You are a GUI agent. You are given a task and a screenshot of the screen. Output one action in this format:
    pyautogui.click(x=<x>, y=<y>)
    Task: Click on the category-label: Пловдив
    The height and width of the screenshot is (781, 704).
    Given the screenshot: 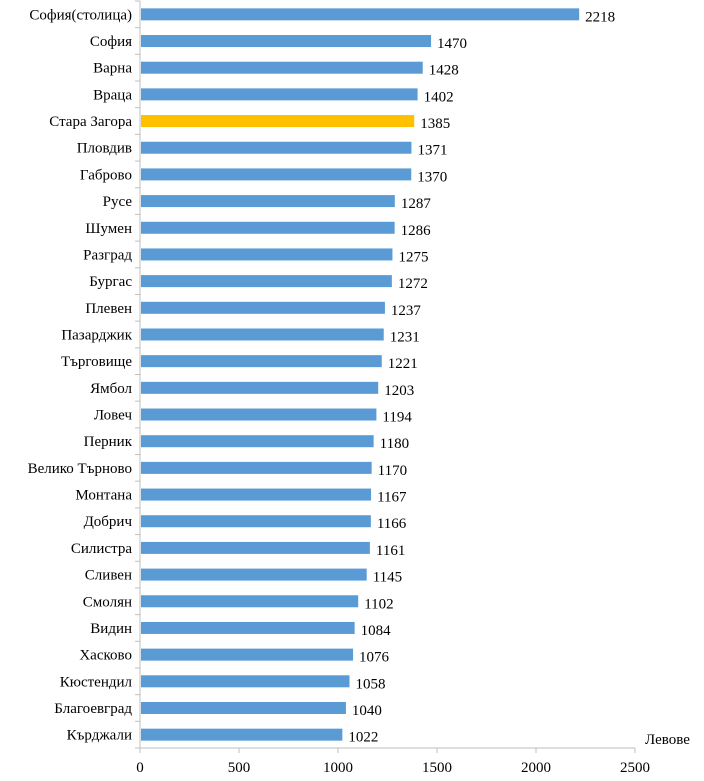 What is the action you would take?
    pyautogui.click(x=104, y=149)
    